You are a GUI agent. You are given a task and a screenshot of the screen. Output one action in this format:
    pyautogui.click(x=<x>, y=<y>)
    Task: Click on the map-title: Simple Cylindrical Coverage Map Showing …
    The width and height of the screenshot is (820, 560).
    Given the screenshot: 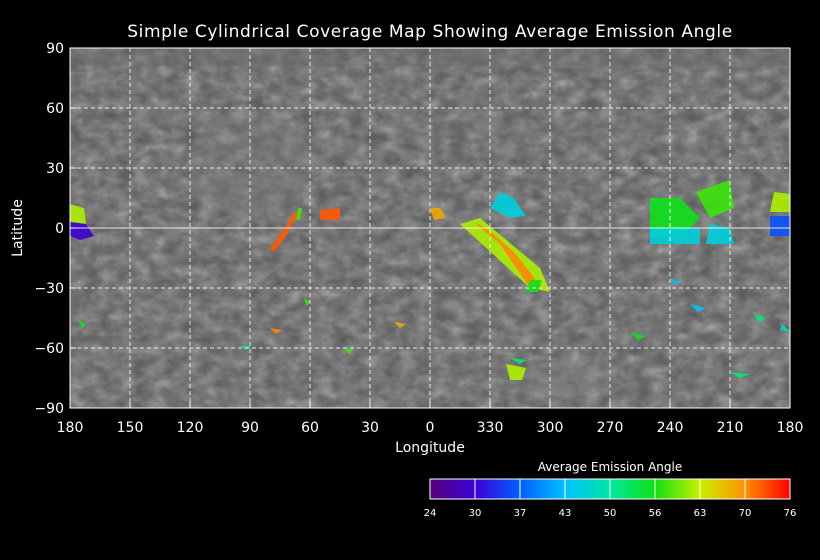 What is the action you would take?
    pyautogui.click(x=430, y=32)
    